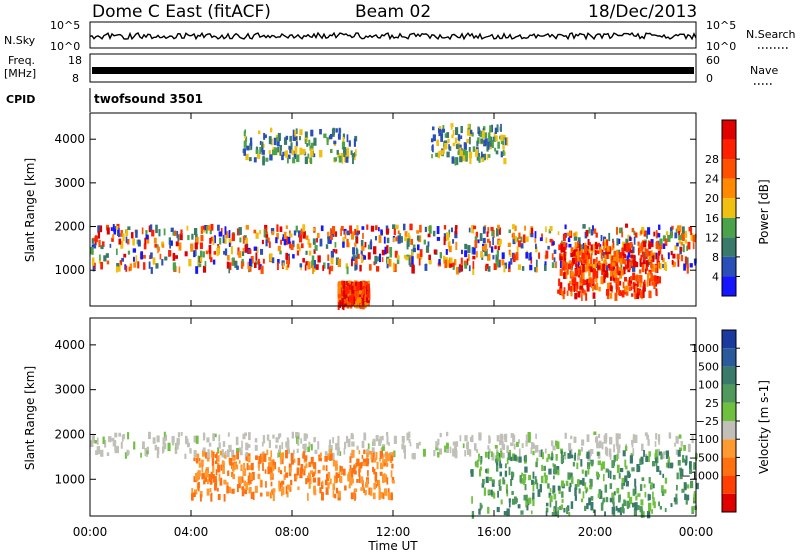  I want to click on cpid-label: CPID, so click(20, 99).